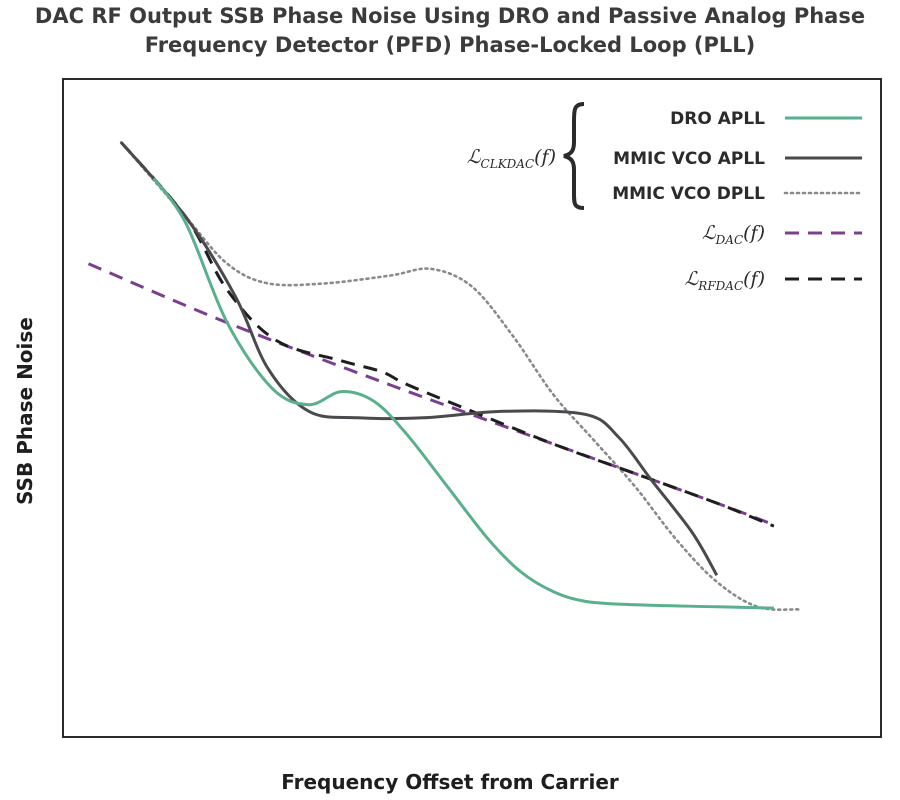 The image size is (900, 800). I want to click on legend-label-mmic-vco-apll: MMIC VCO APLL, so click(689, 159).